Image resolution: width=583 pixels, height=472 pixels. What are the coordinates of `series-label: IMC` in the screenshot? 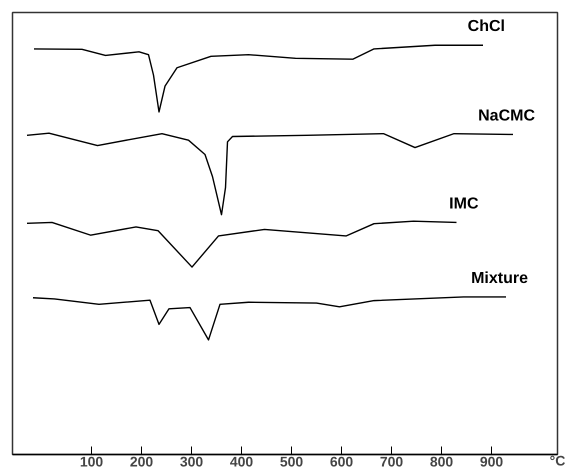 It's located at (464, 203).